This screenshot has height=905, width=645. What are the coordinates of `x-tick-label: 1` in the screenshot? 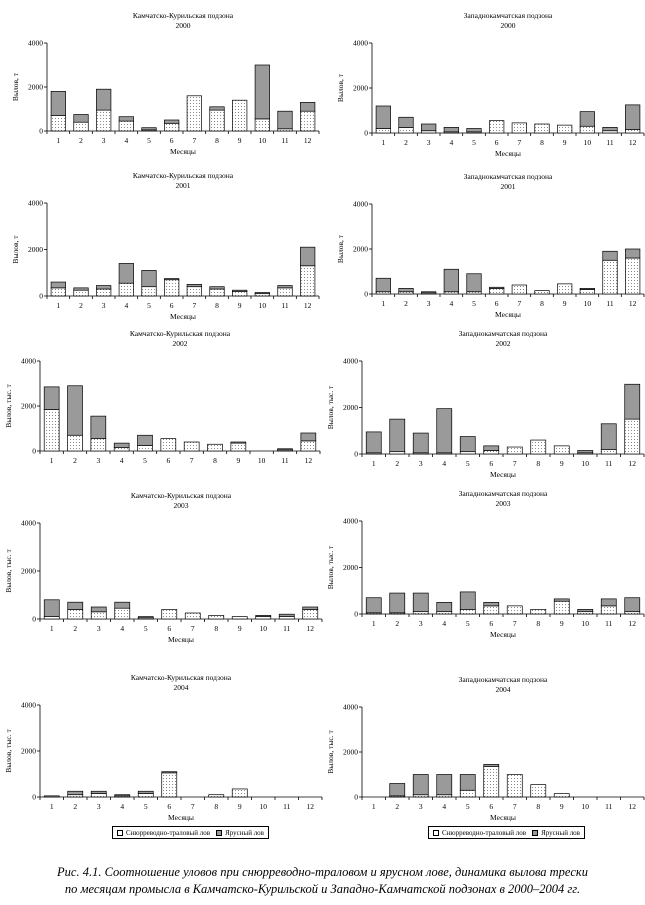 It's located at (58, 305).